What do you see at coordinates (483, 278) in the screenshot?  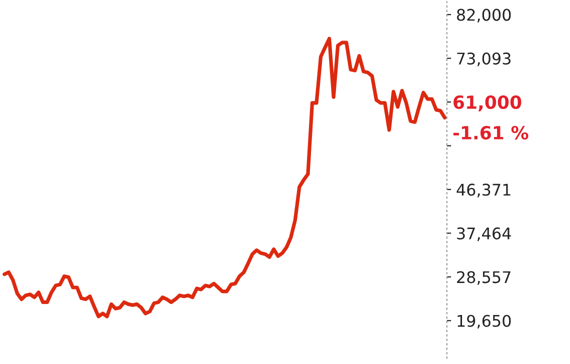 I see `y-tick-label: 28,557` at bounding box center [483, 278].